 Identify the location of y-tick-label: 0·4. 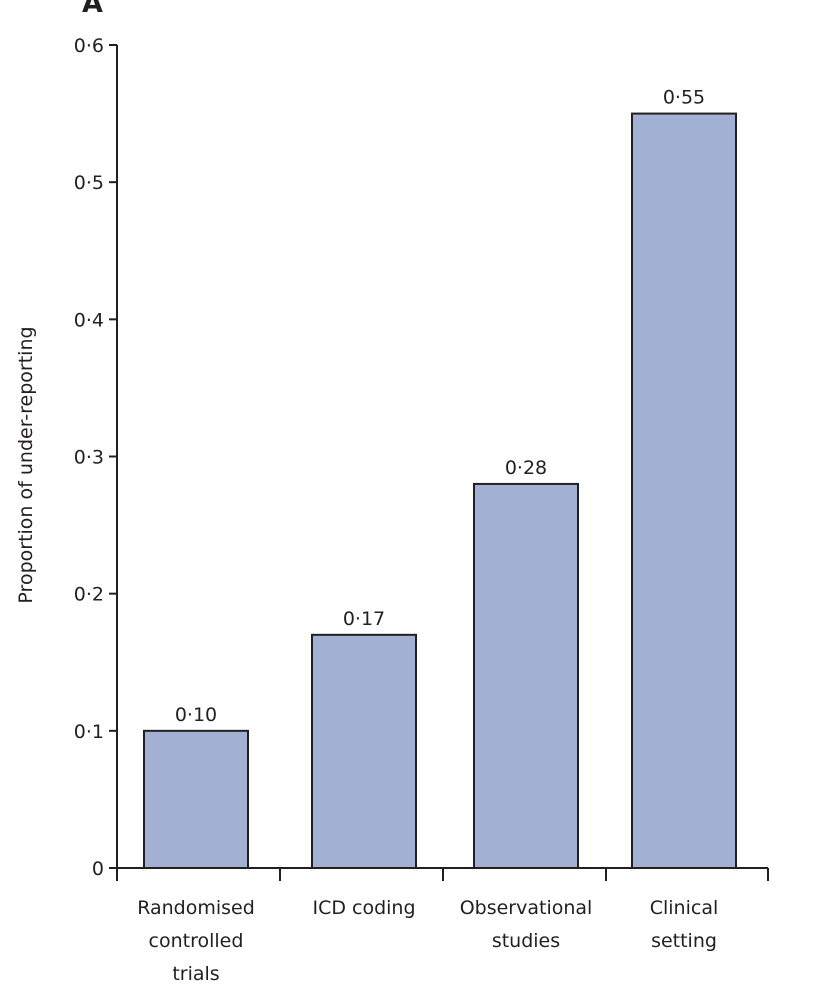
(89, 320).